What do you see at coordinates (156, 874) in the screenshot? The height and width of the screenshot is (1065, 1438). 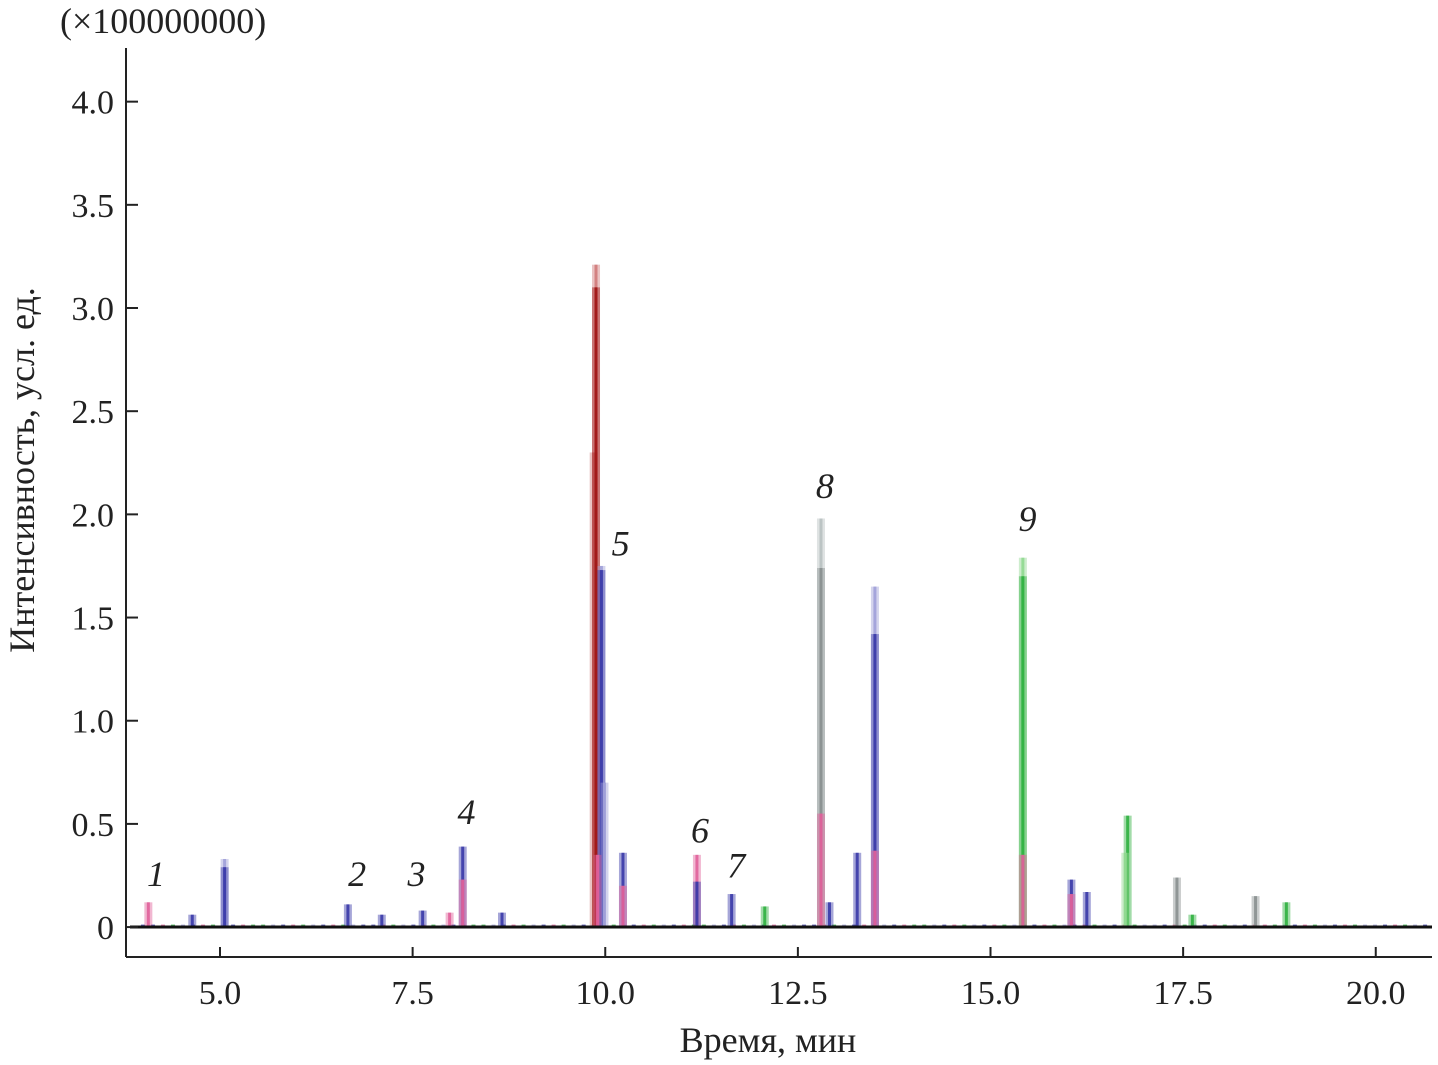 I see `peak-number-label: 1` at bounding box center [156, 874].